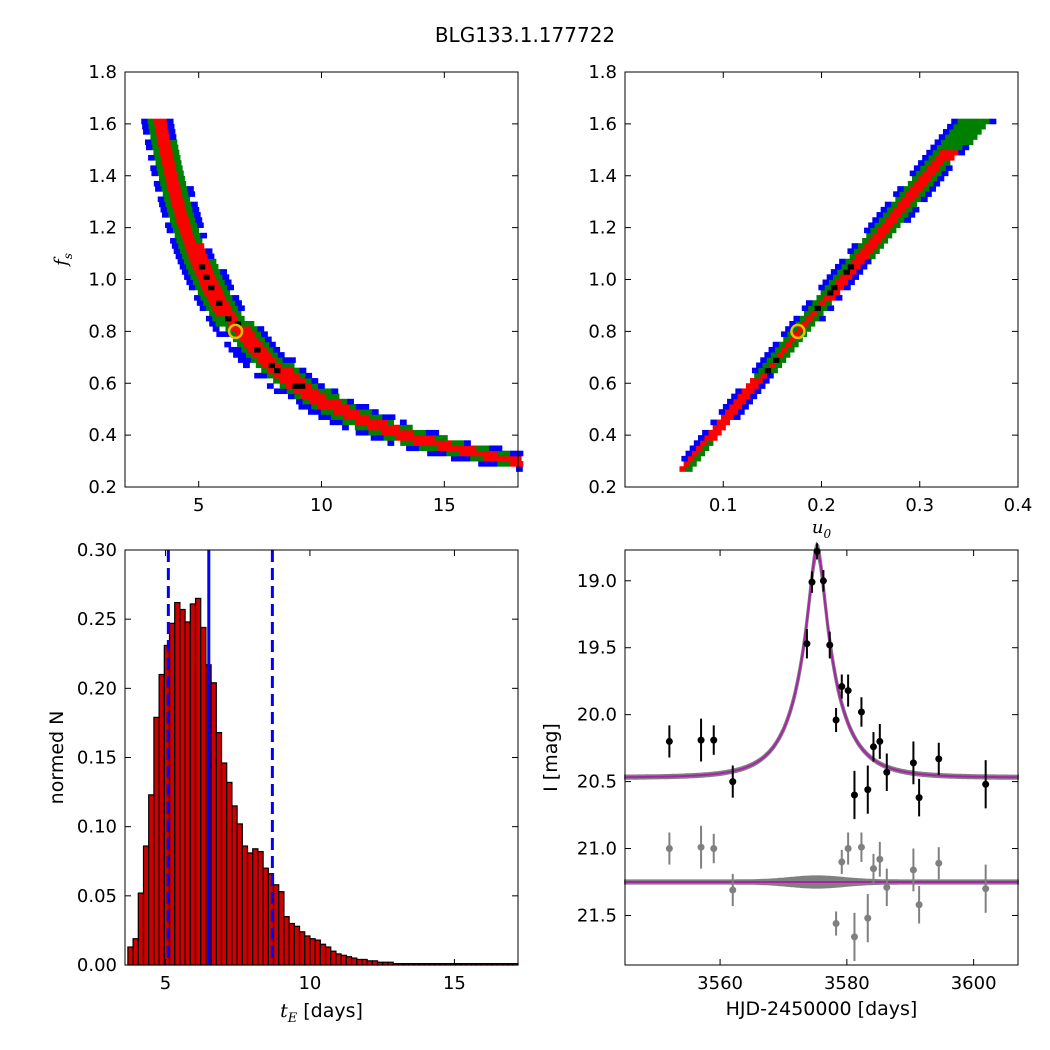 Image resolution: width=1050 pixels, height=1050 pixels. I want to click on y-tick-label: 1.8, so click(602, 72).